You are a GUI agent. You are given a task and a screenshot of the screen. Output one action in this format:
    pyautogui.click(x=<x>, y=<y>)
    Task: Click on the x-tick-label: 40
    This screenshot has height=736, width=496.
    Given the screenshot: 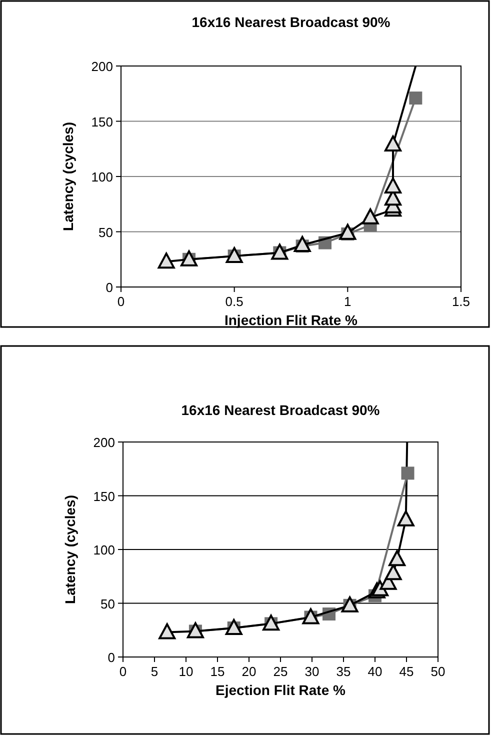 What is the action you would take?
    pyautogui.click(x=375, y=671)
    